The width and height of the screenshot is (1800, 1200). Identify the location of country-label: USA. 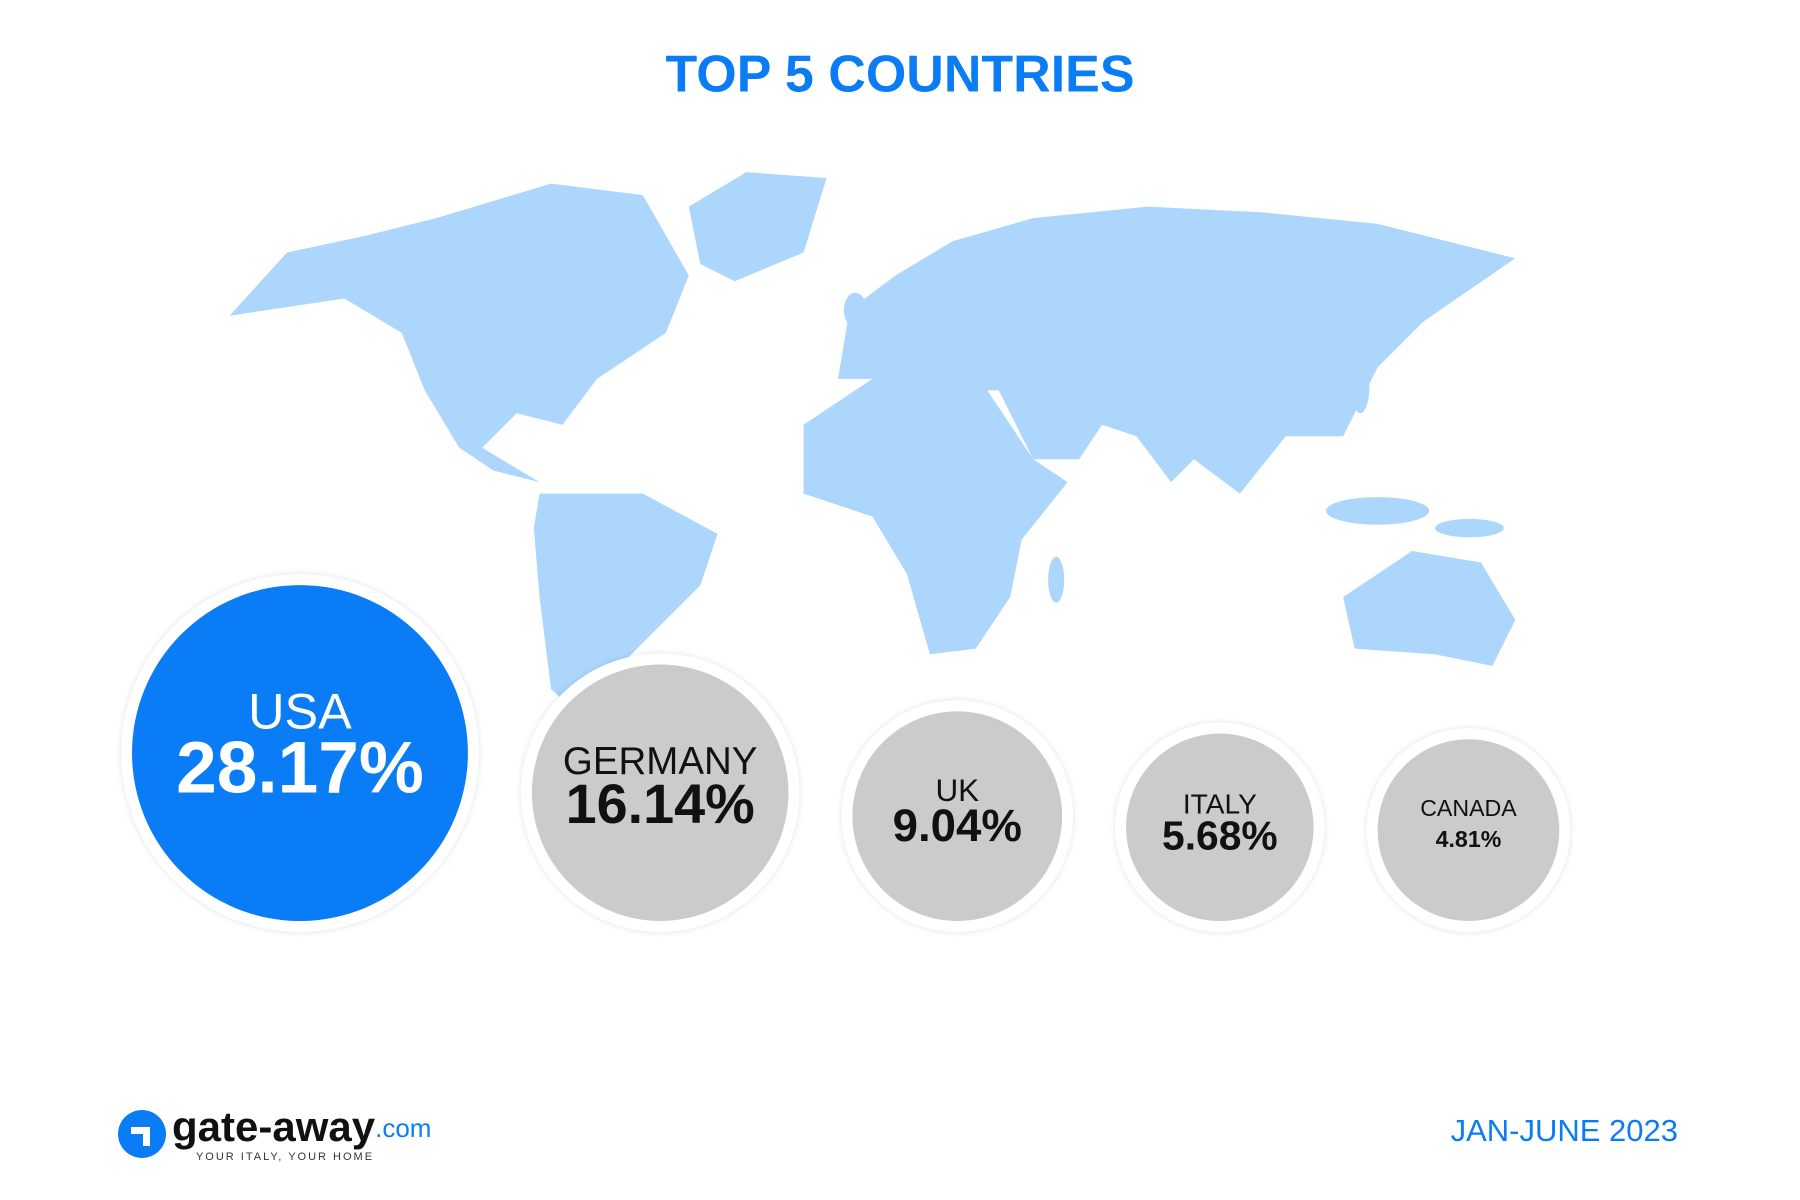
(300, 711).